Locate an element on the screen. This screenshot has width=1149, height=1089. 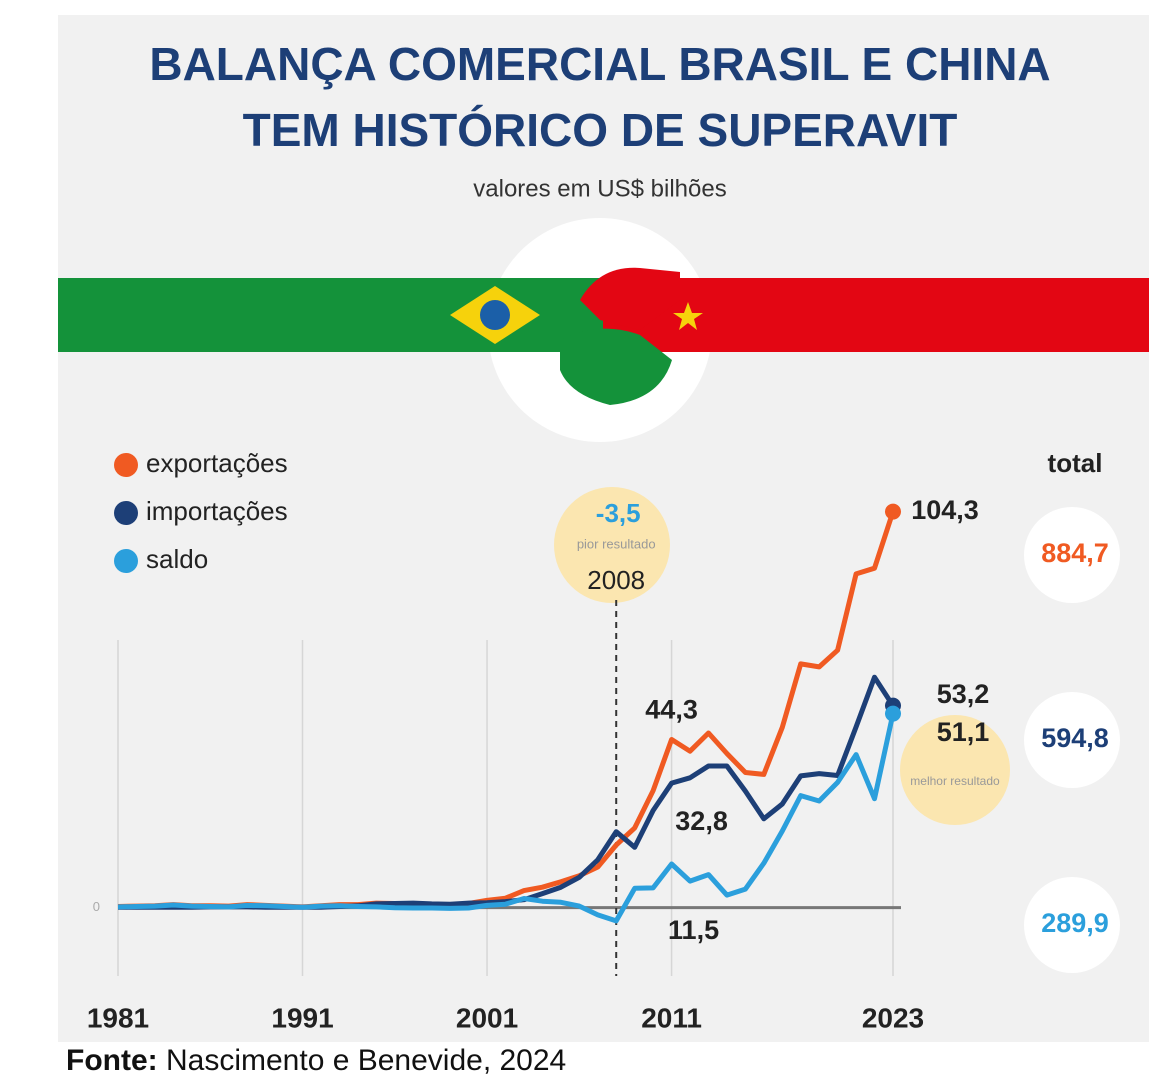
legend-label: saldo is located at coordinates (177, 559).